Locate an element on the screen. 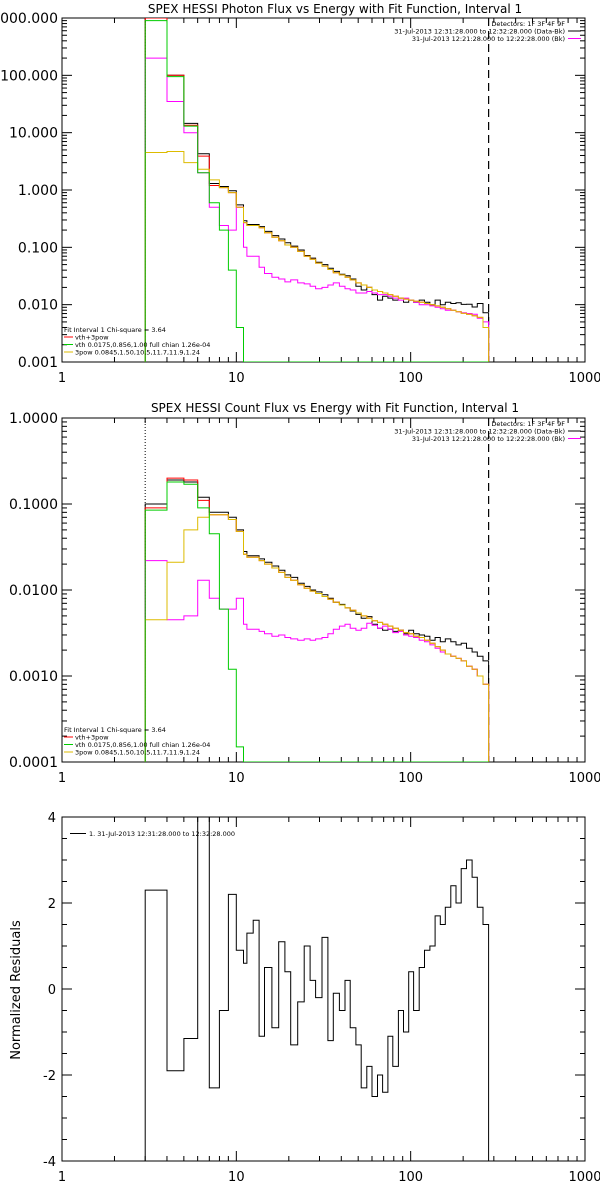 Image resolution: width=600 pixels, height=1200 pixels. y-tick-label: 1.000 is located at coordinates (38, 191).